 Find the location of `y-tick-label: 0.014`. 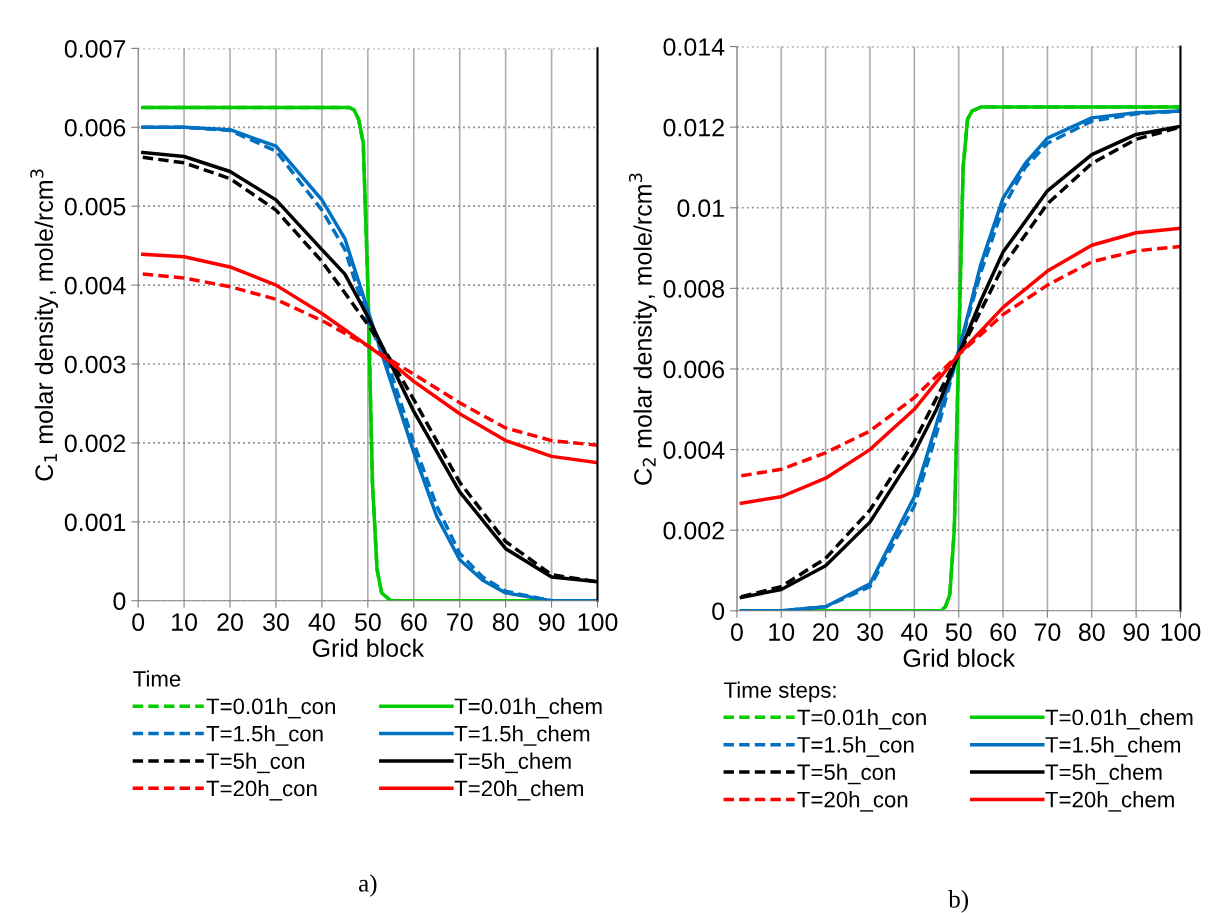

y-tick-label: 0.014 is located at coordinates (694, 47).